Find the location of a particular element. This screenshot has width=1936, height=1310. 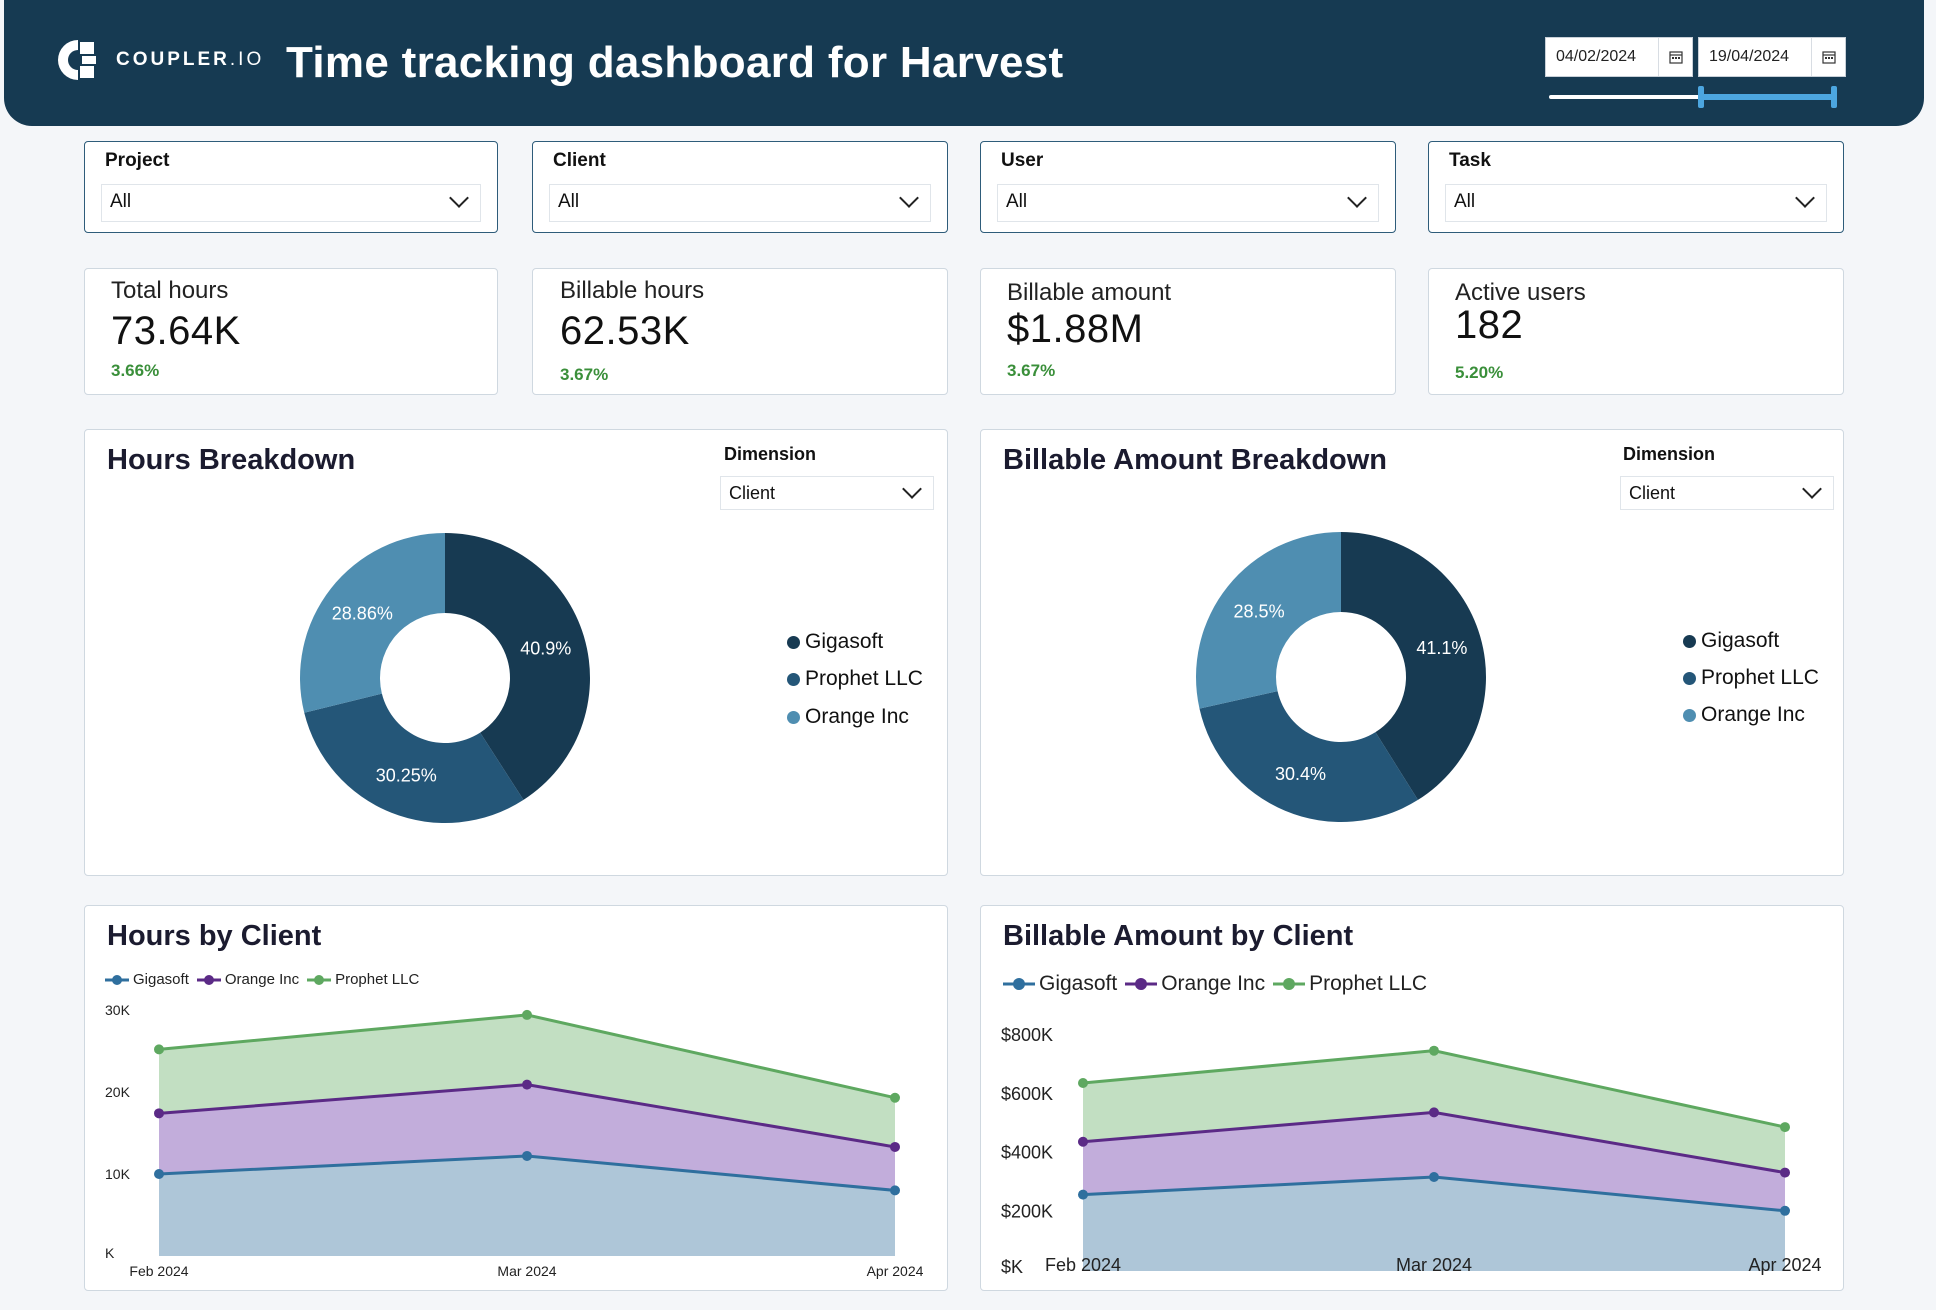

y-tick-label: K is located at coordinates (110, 1253).